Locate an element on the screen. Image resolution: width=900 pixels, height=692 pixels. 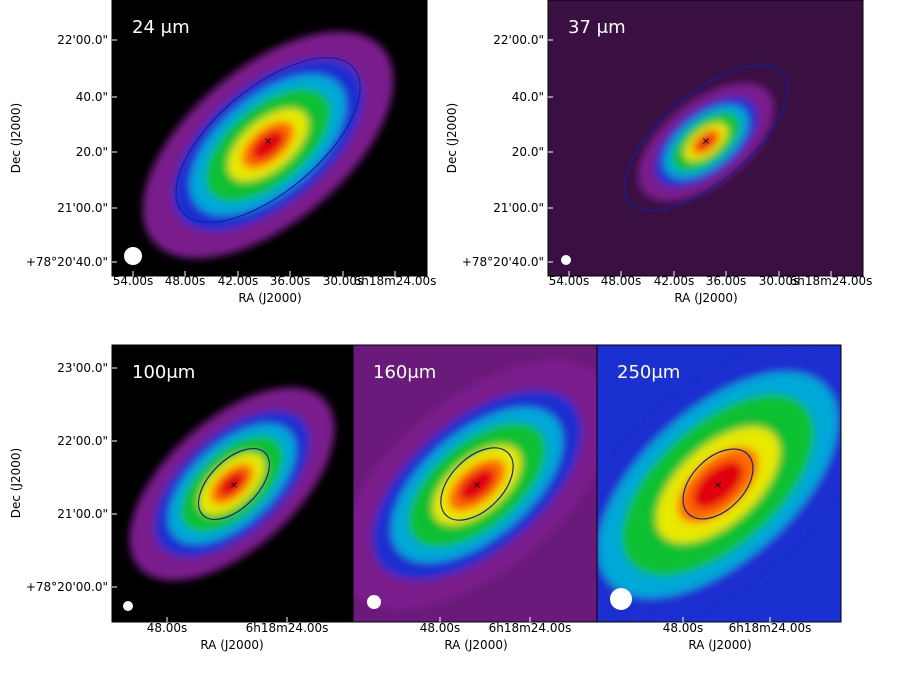
panel-label: 250μm is located at coordinates (648, 372).